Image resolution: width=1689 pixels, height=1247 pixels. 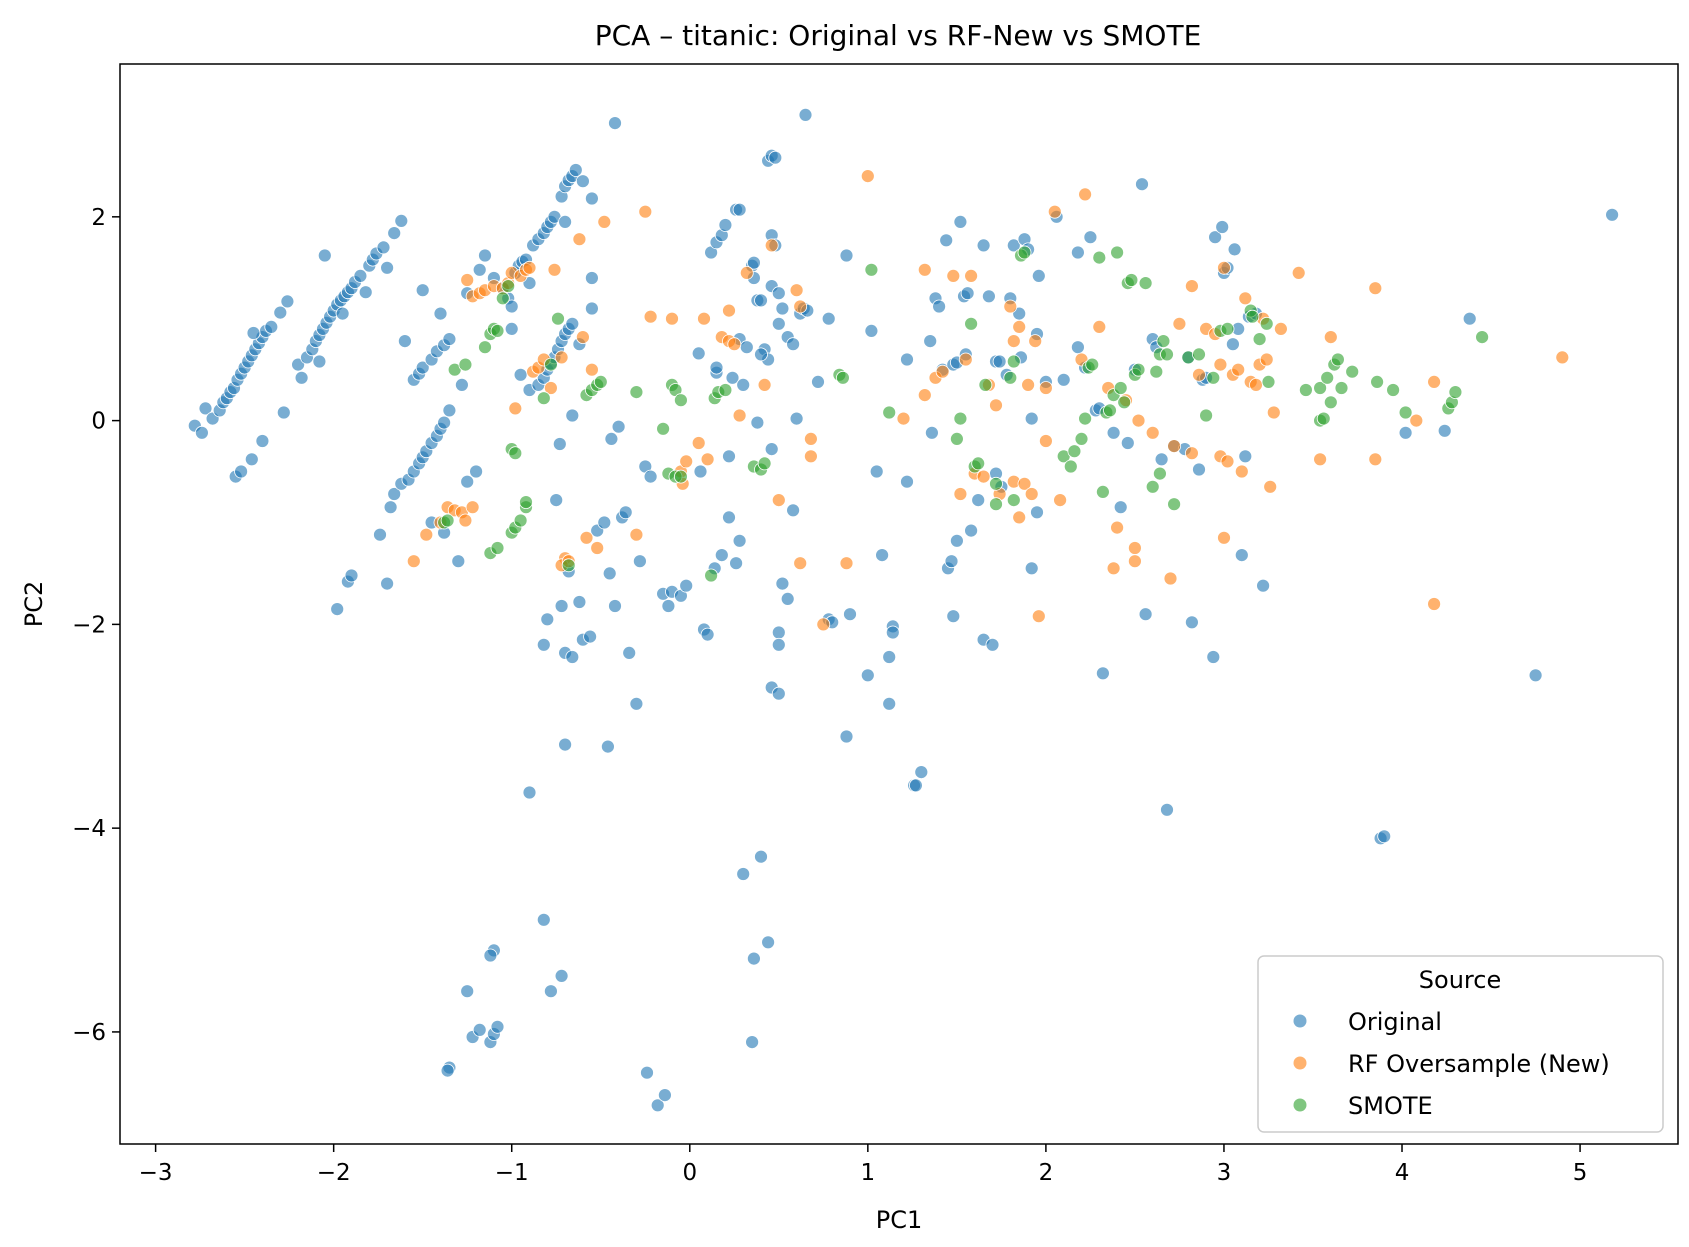 I want to click on x-tick-label: 3, so click(x=1224, y=1173).